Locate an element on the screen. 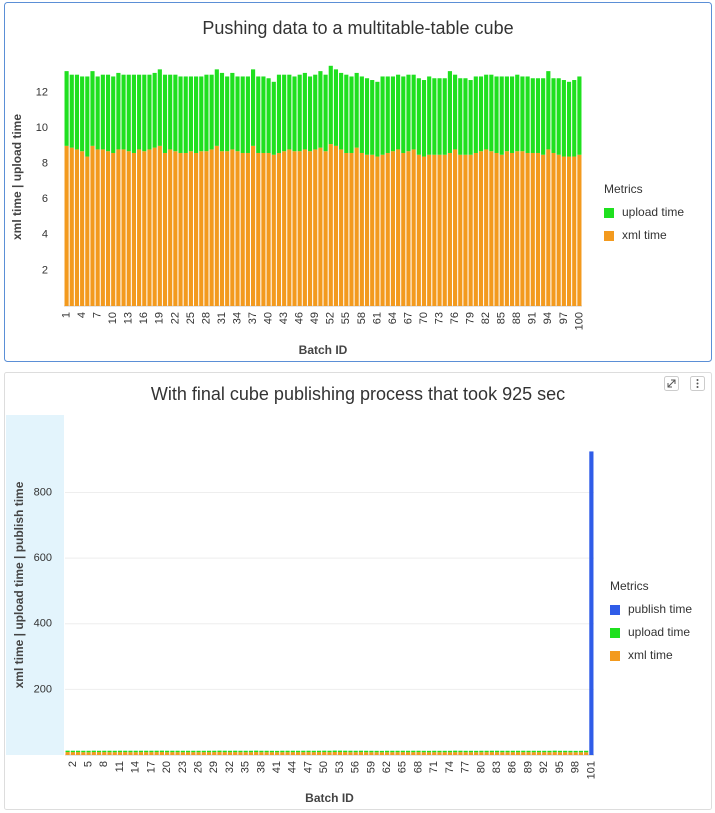  y-tick-label: 400 is located at coordinates (43, 624).